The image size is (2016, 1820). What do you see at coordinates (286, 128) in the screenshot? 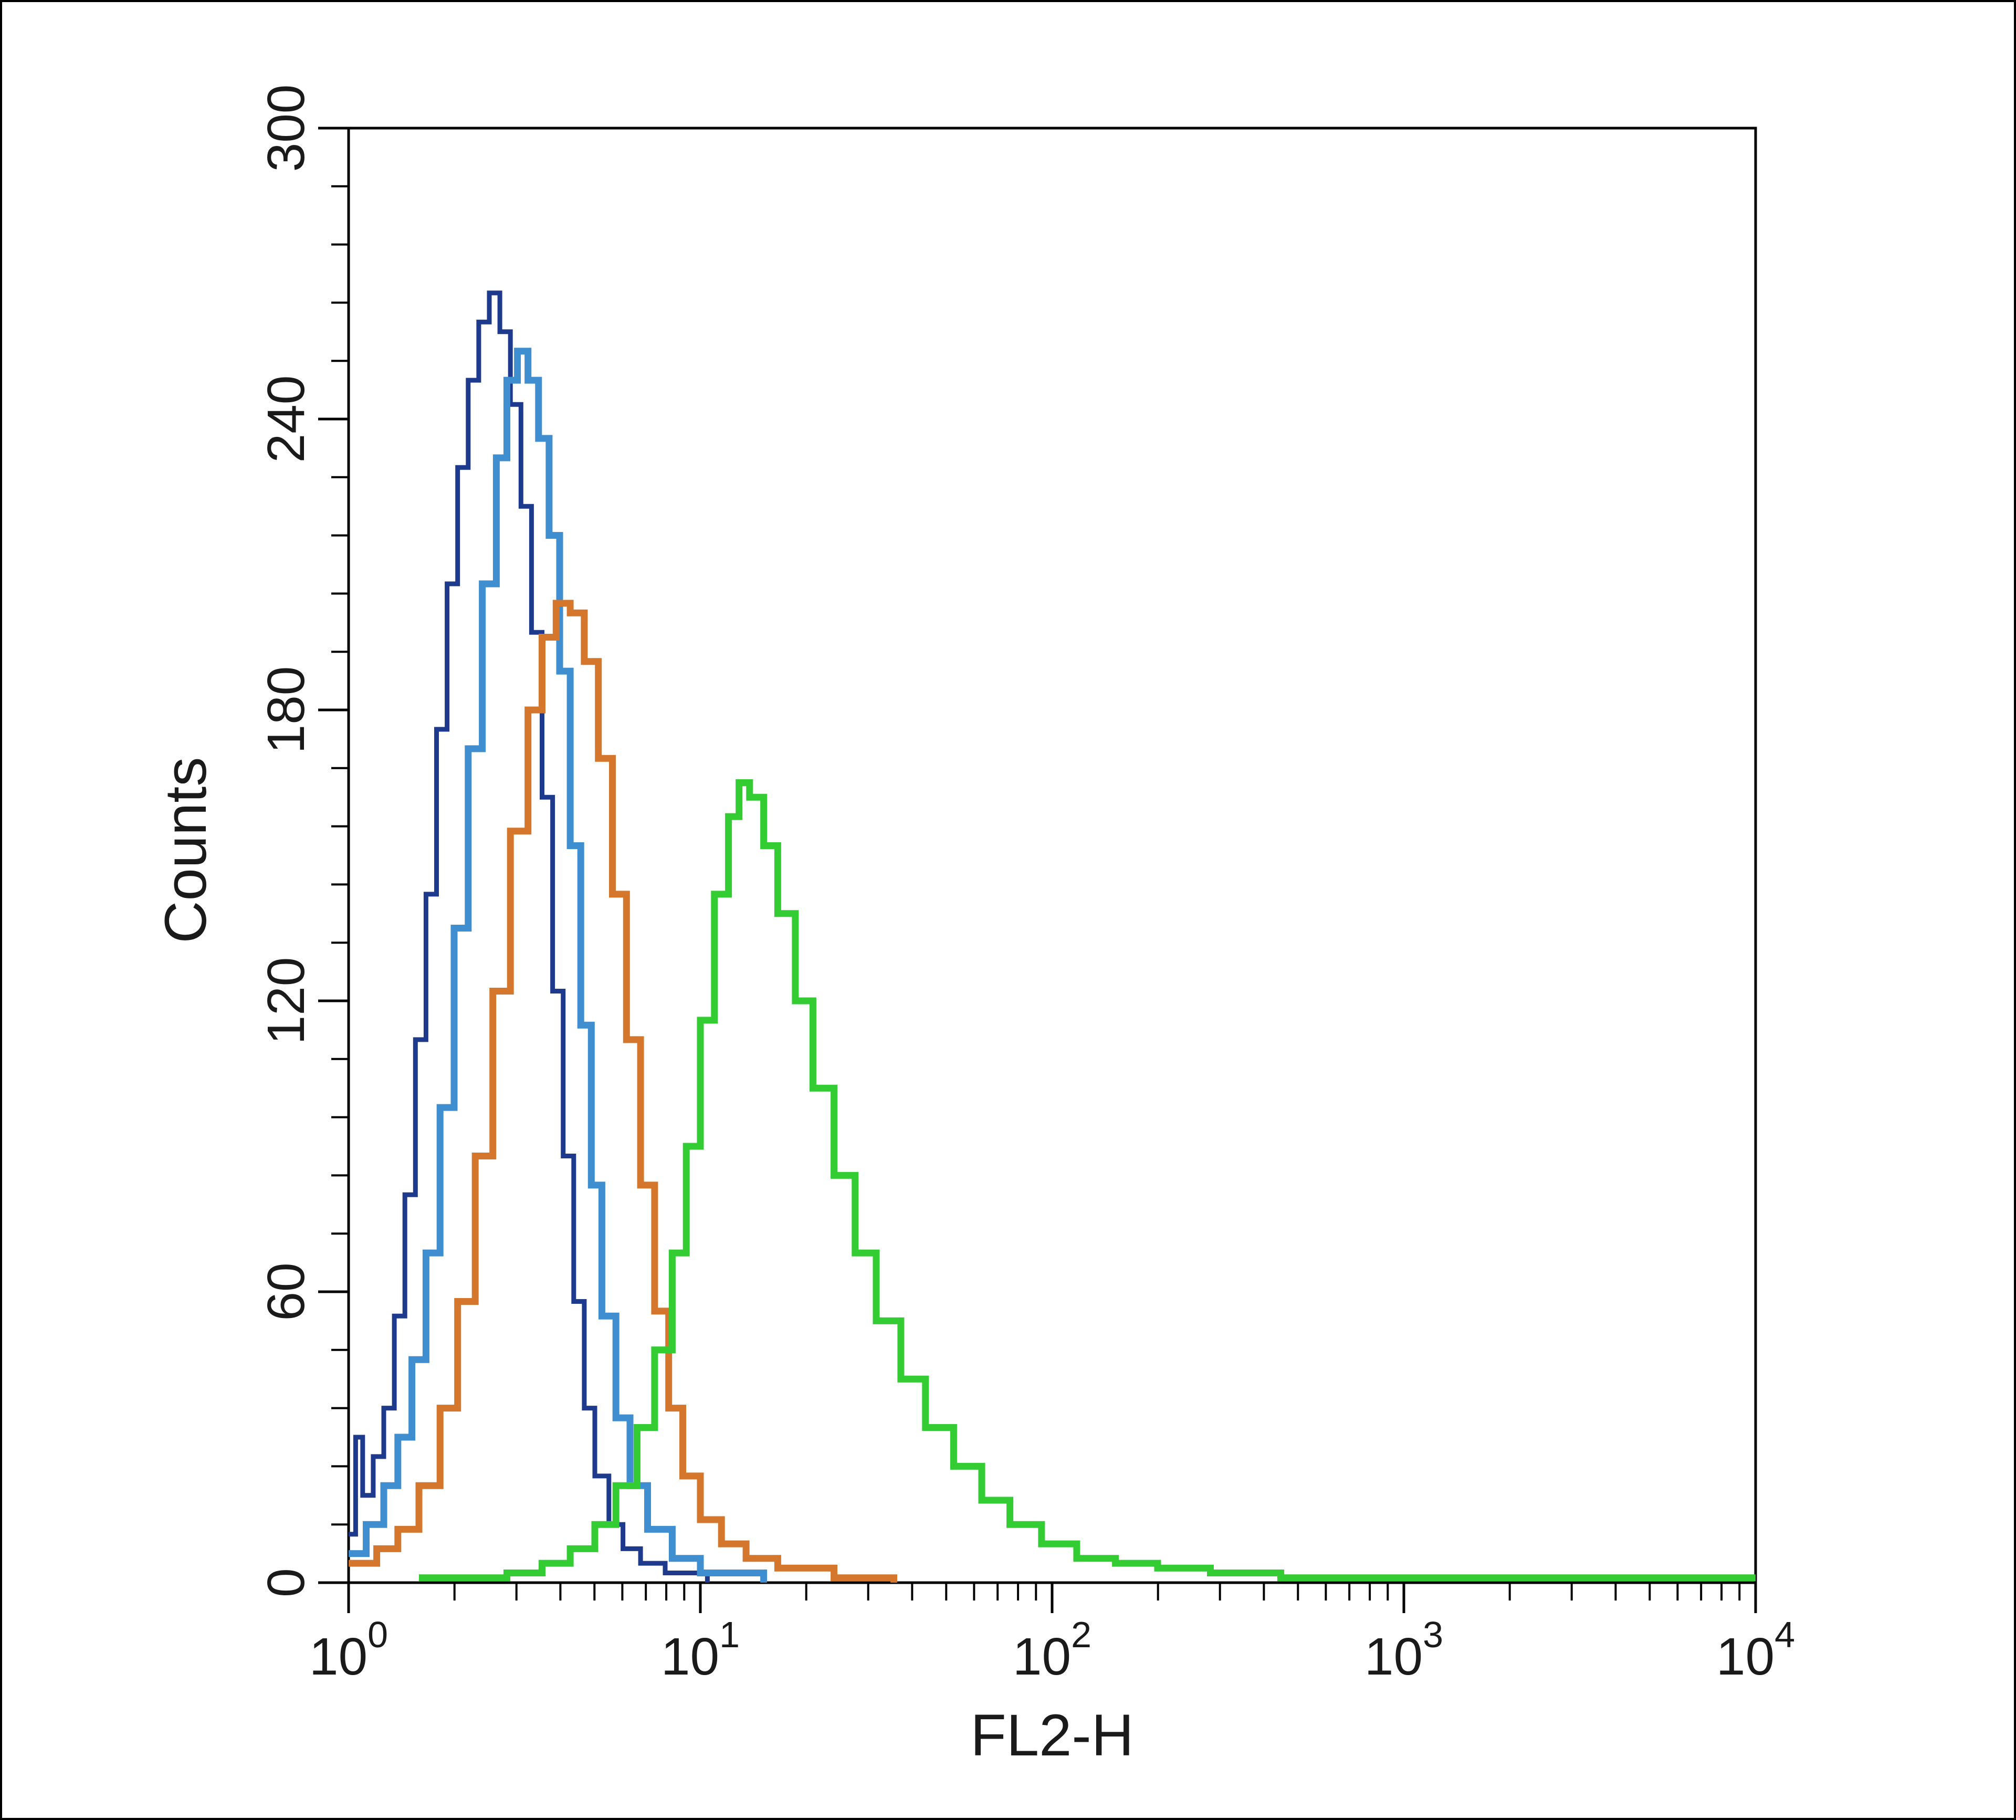
I see `y-tick-label: 300` at bounding box center [286, 128].